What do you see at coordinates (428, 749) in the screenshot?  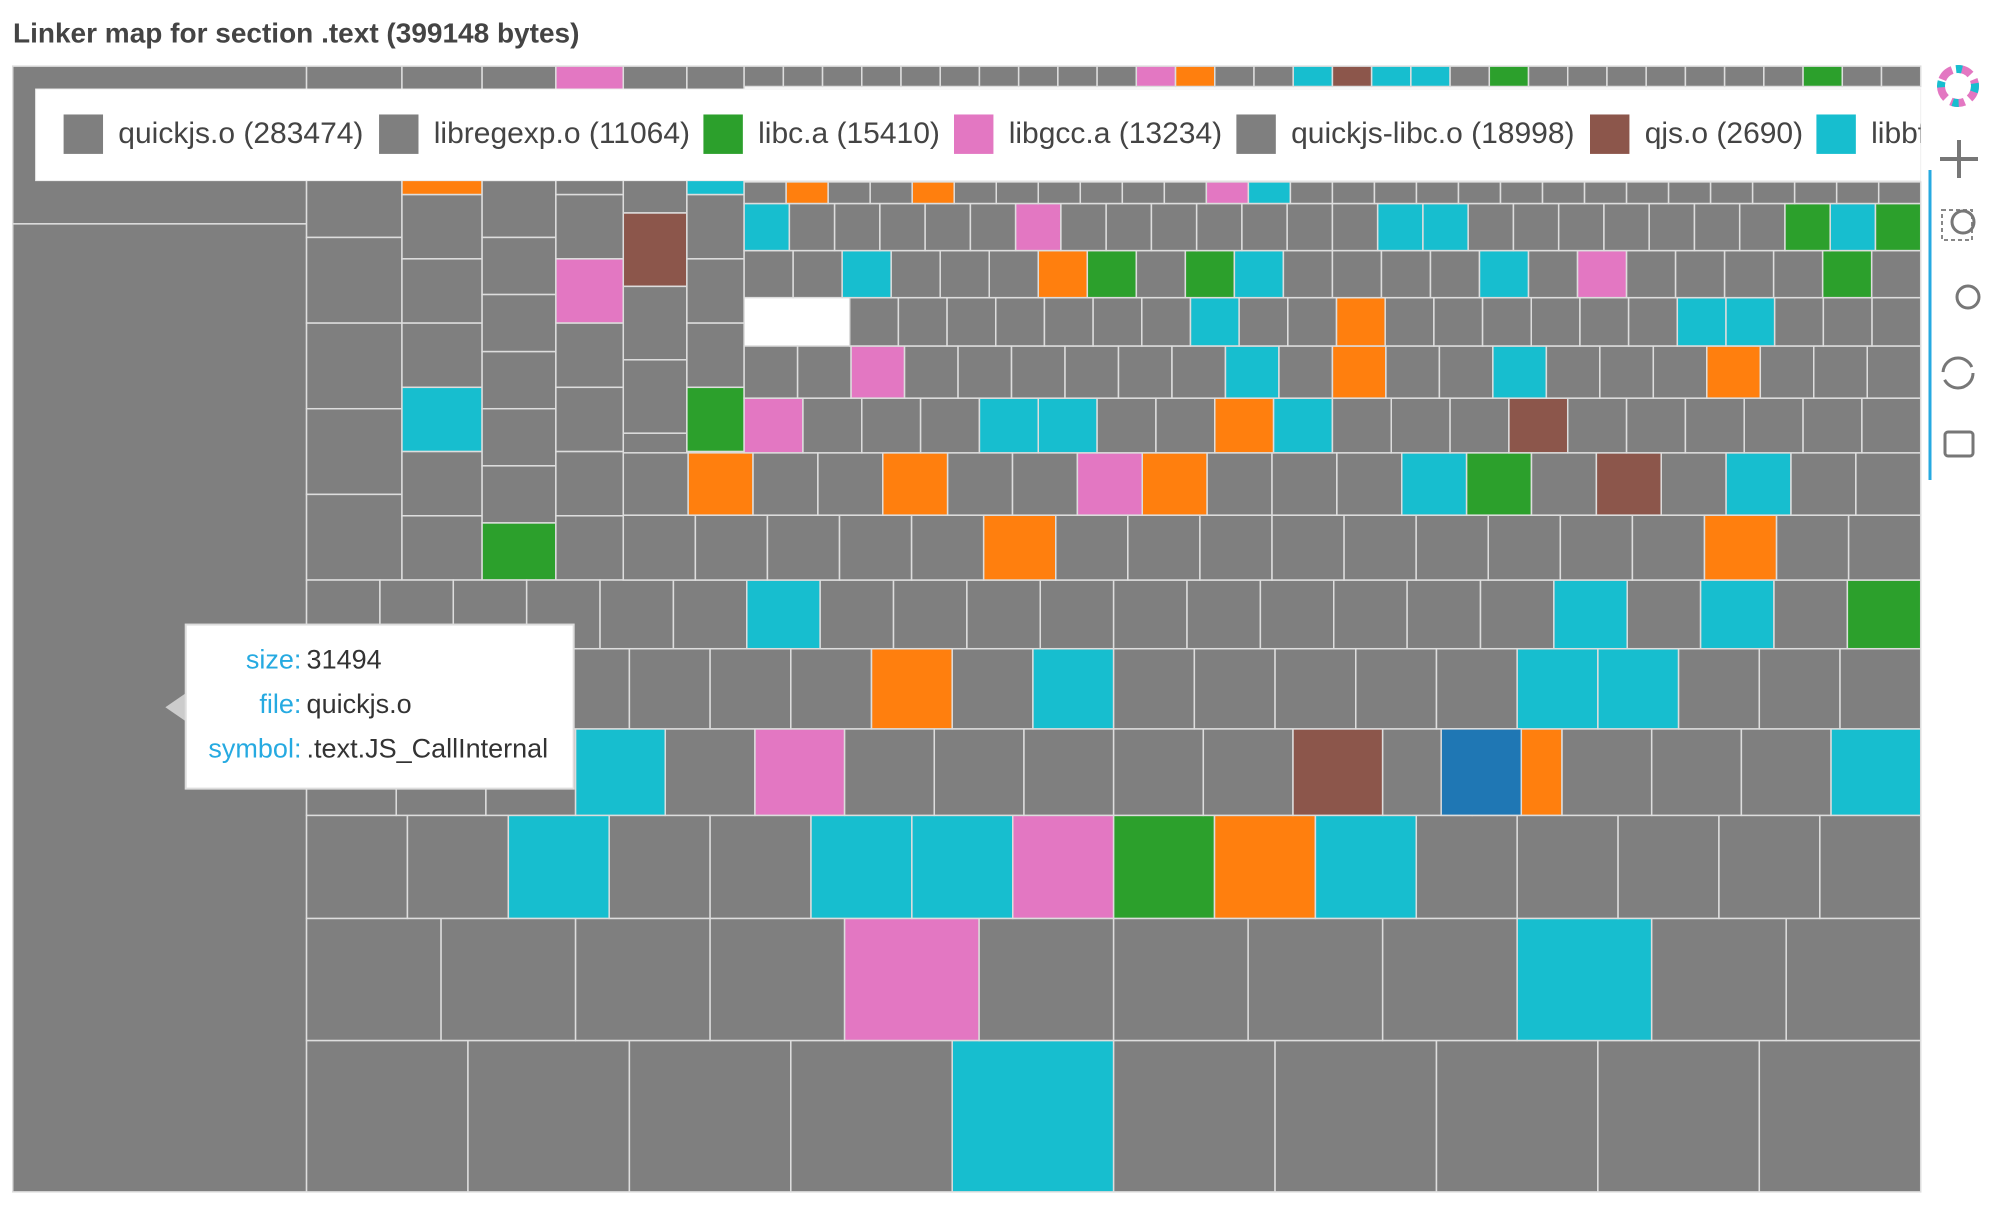 I see `tooltip-value: .text.JS_CallInternal` at bounding box center [428, 749].